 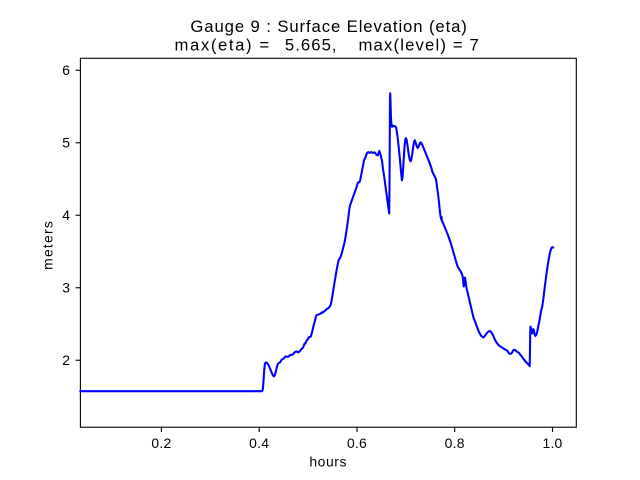 What do you see at coordinates (66, 360) in the screenshot?
I see `svg-text: 2` at bounding box center [66, 360].